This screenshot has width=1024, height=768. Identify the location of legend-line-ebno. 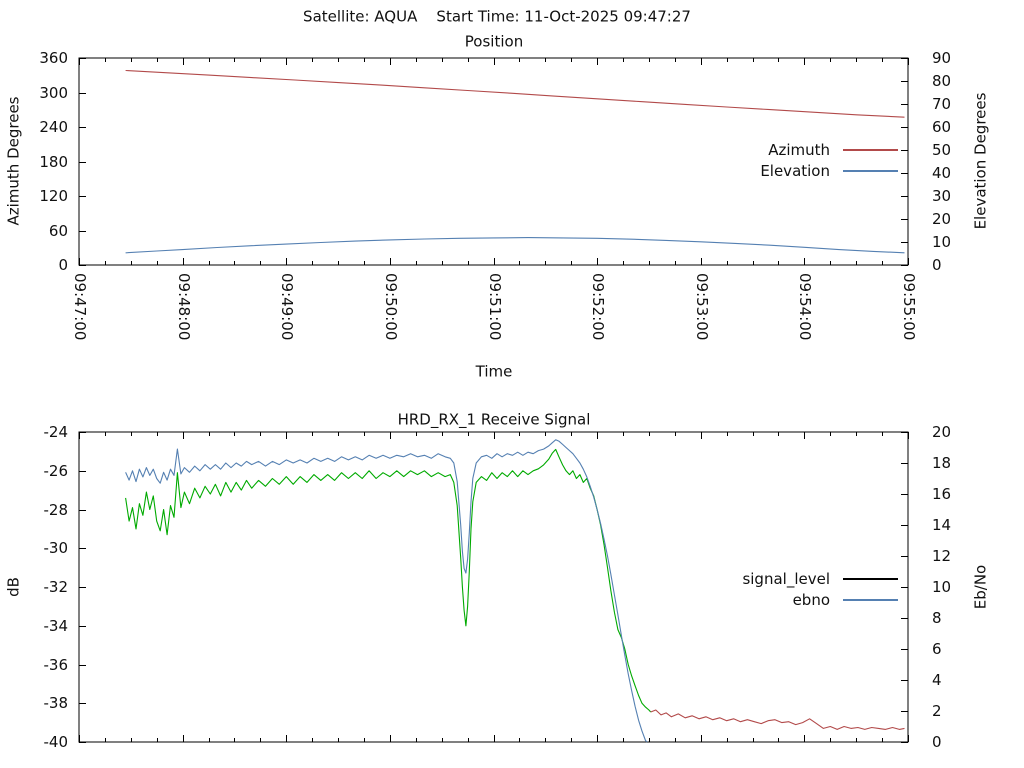
(870, 600).